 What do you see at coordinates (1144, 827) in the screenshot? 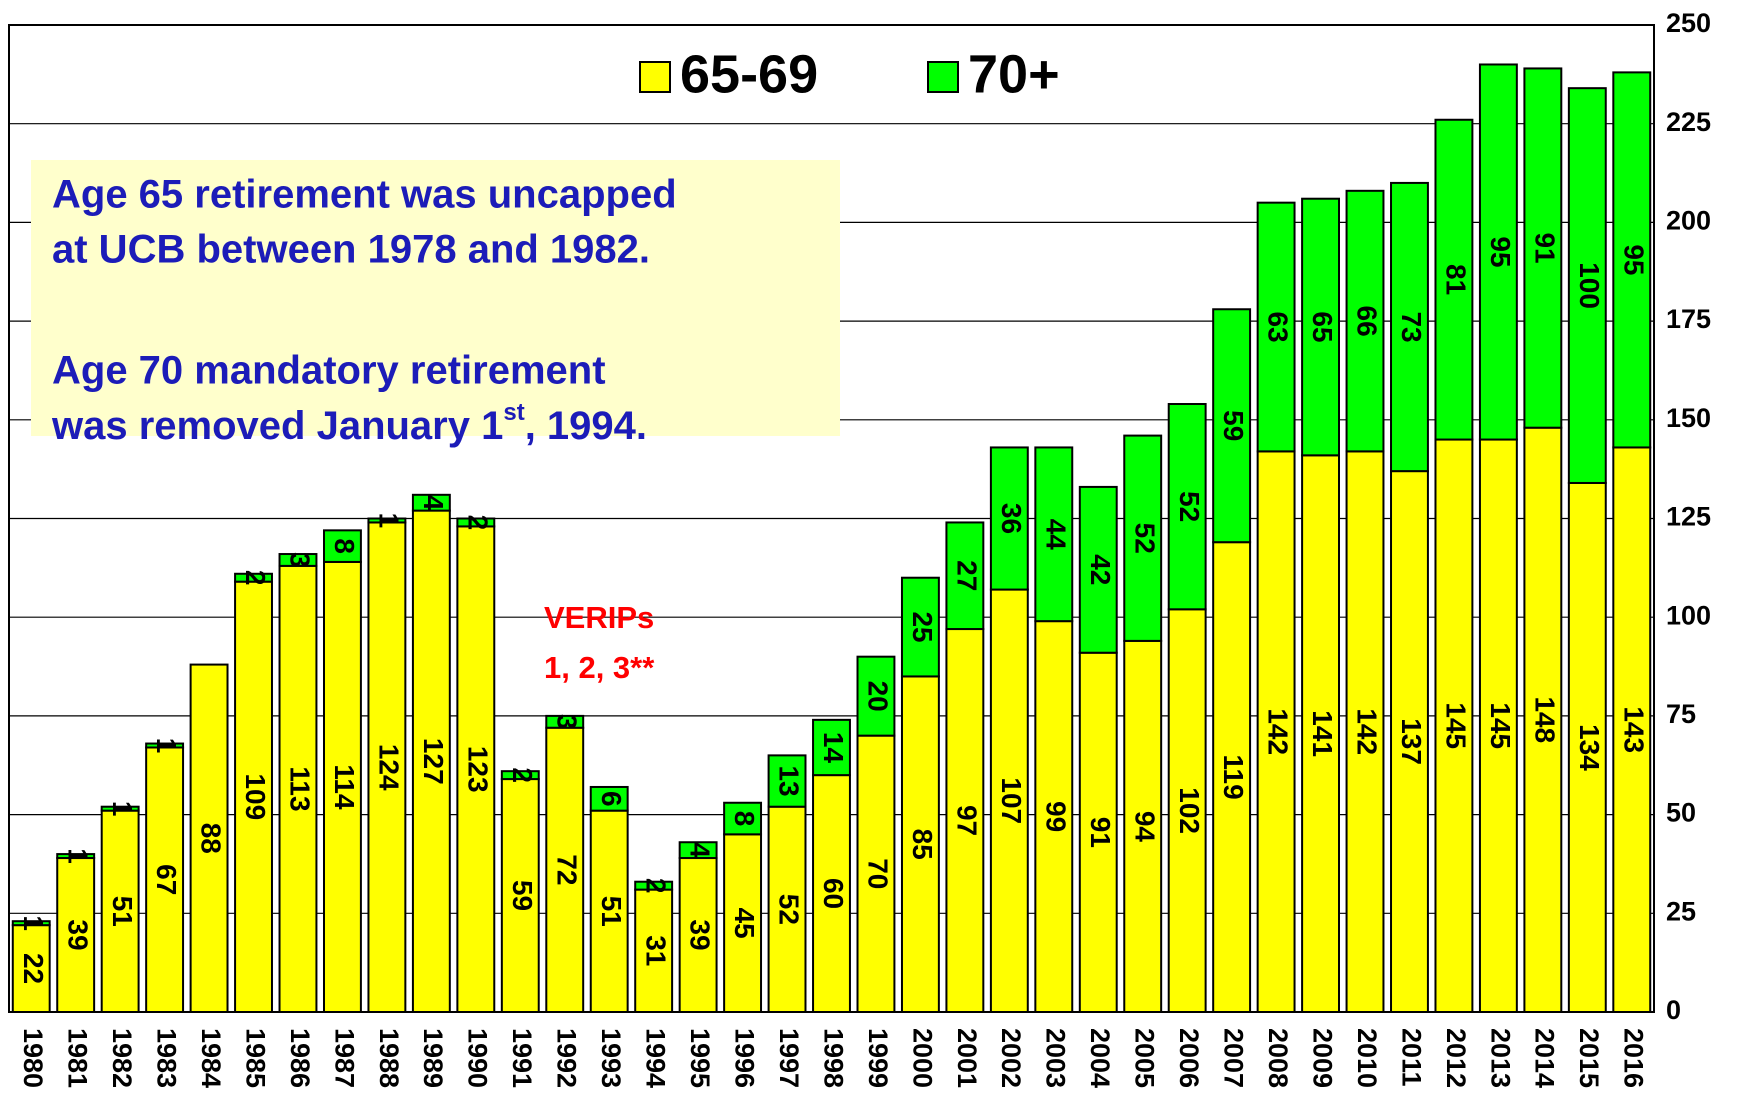
I see `data-label: 94` at bounding box center [1144, 827].